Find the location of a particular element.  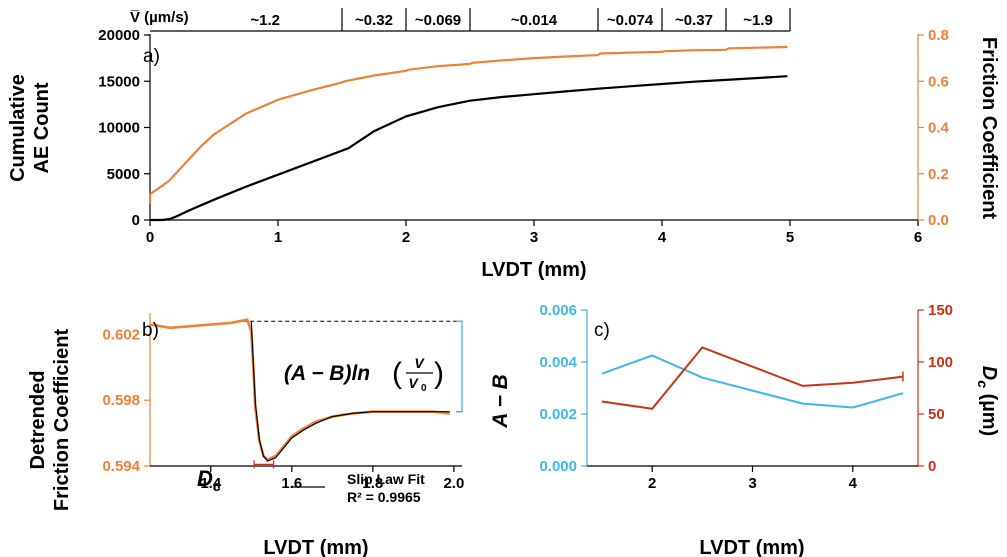

detrended-friction-line is located at coordinates (299, 389).